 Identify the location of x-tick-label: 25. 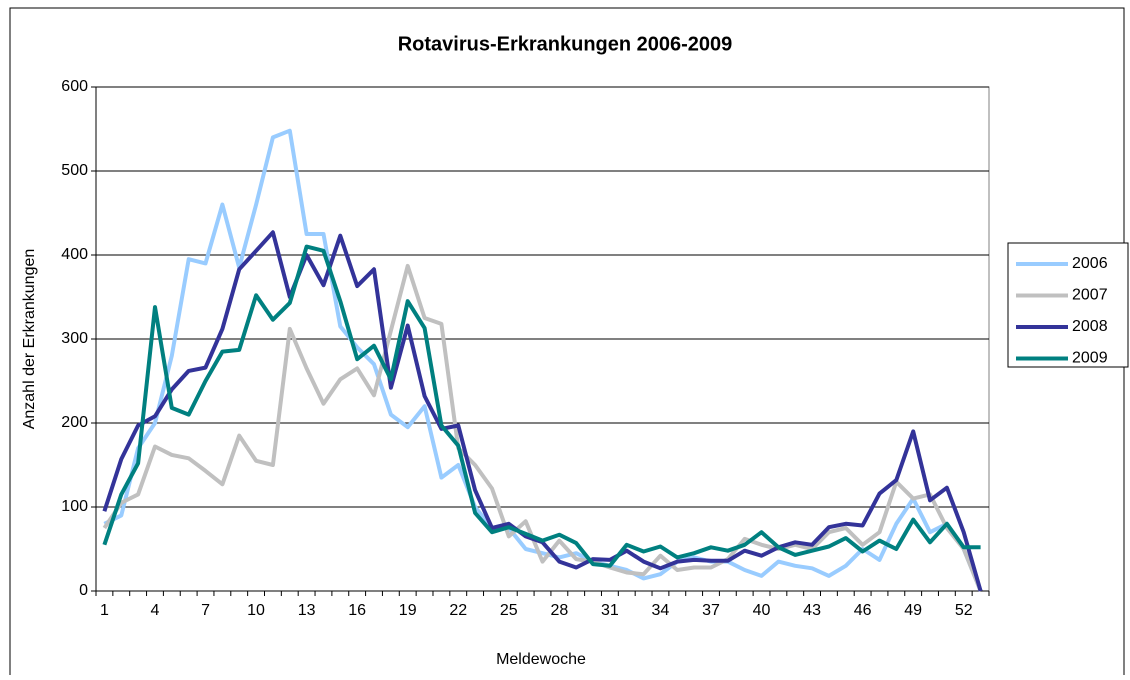
(509, 610).